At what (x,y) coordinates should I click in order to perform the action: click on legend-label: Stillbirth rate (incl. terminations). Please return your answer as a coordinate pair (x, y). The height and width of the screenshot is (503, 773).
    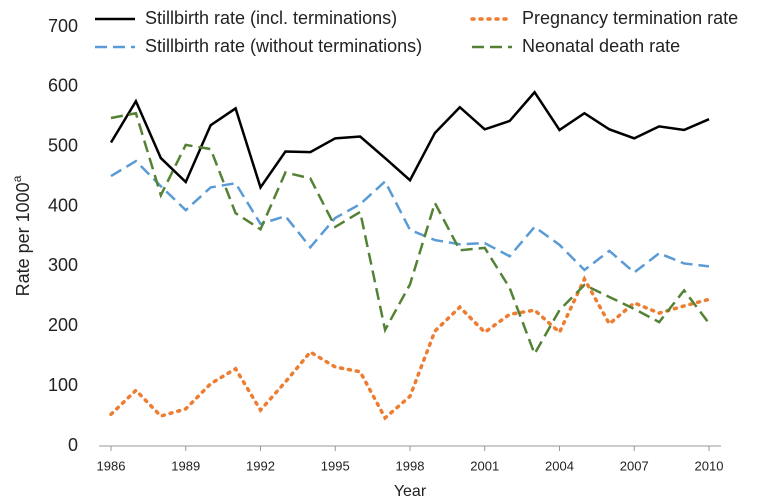
    Looking at the image, I should click on (271, 18).